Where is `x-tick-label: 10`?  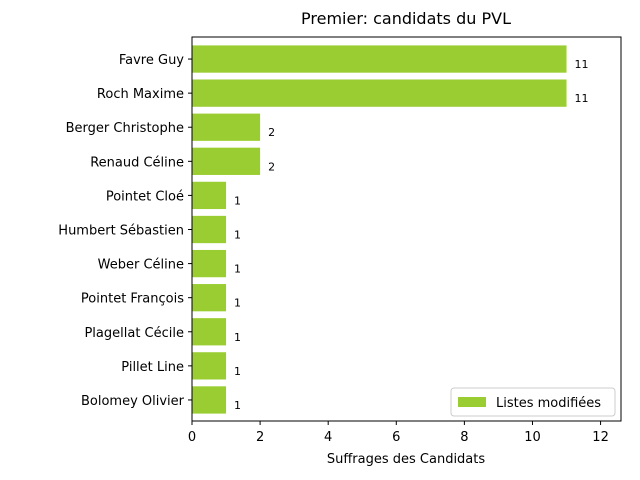 x-tick-label: 10 is located at coordinates (532, 437).